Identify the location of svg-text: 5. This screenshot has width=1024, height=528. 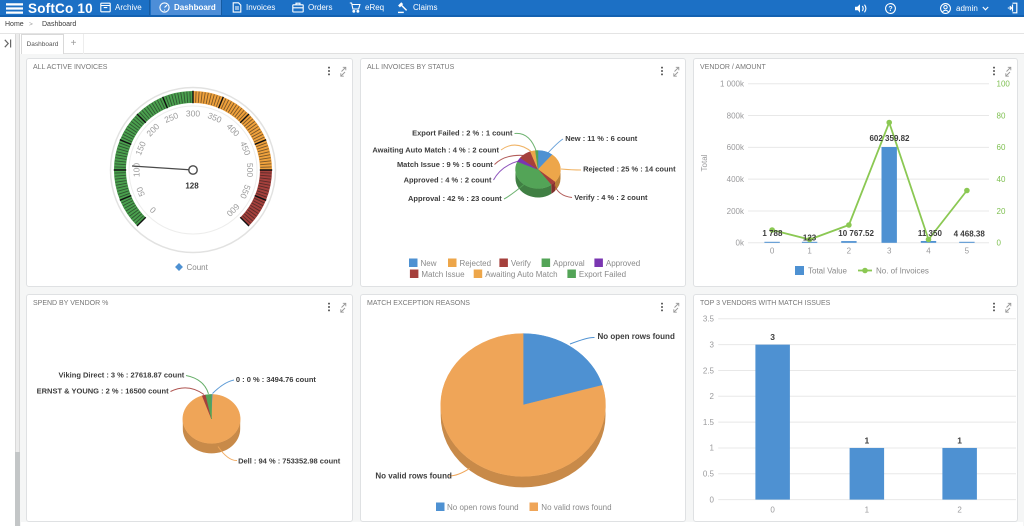
(967, 251).